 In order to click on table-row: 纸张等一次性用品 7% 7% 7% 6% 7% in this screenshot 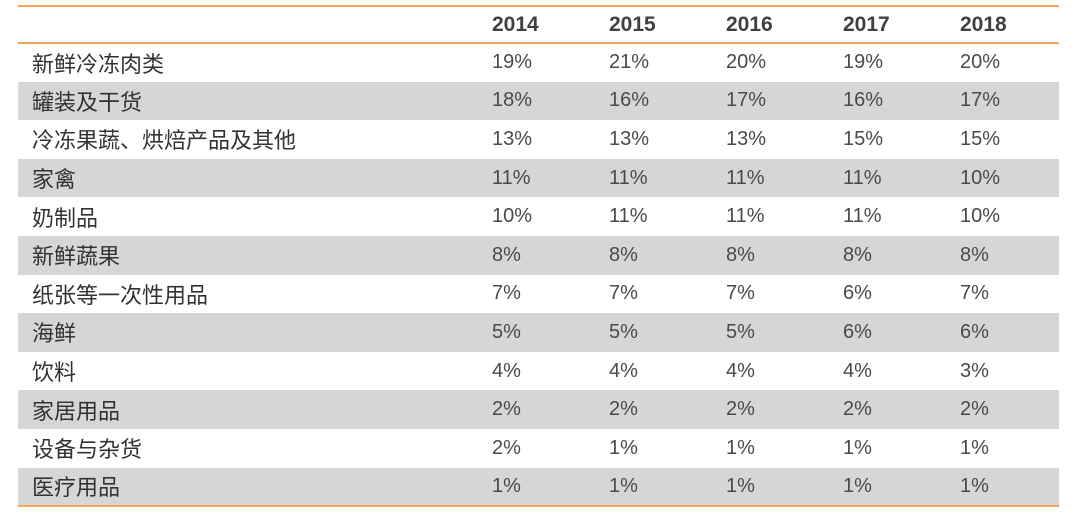, I will do `click(538, 294)`.